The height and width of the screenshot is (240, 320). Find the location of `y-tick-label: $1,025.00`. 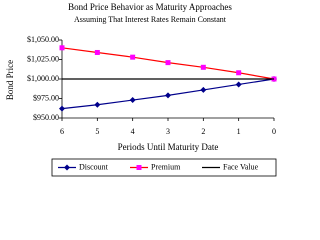

y-tick-label: $1,025.00 is located at coordinates (43, 58).